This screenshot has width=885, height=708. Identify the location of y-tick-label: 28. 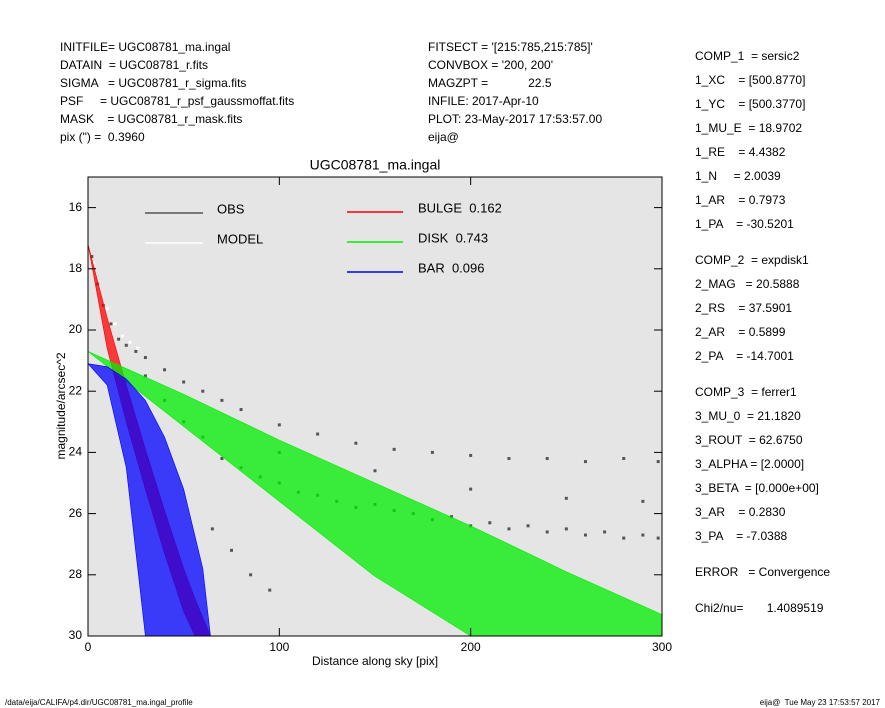
(76, 574).